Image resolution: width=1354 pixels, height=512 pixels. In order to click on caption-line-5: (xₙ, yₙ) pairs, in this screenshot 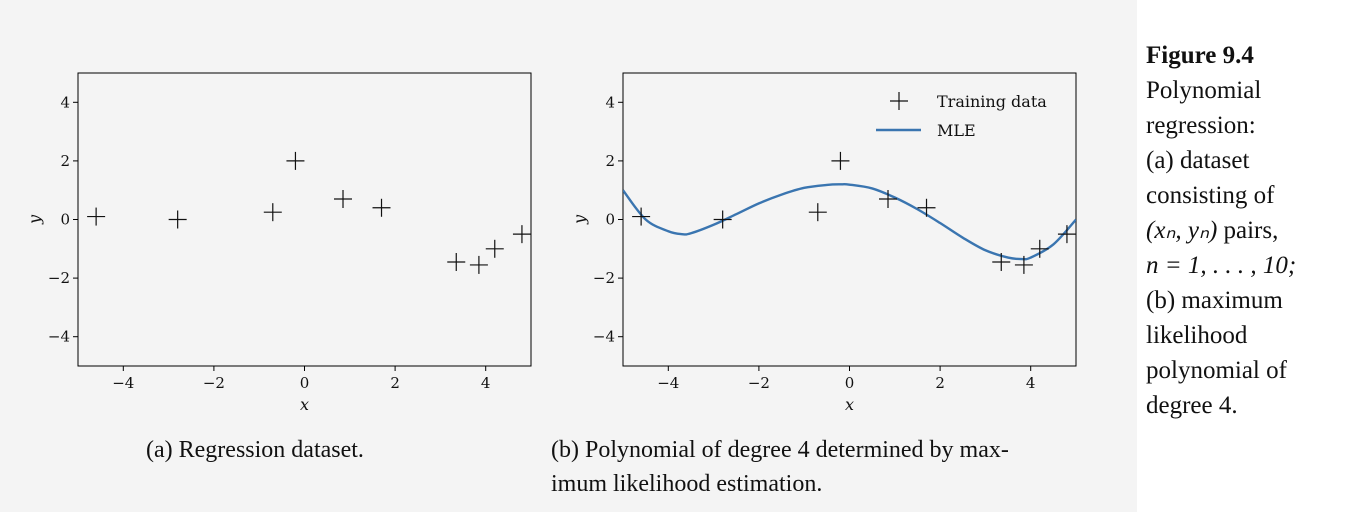, I will do `click(1246, 230)`.